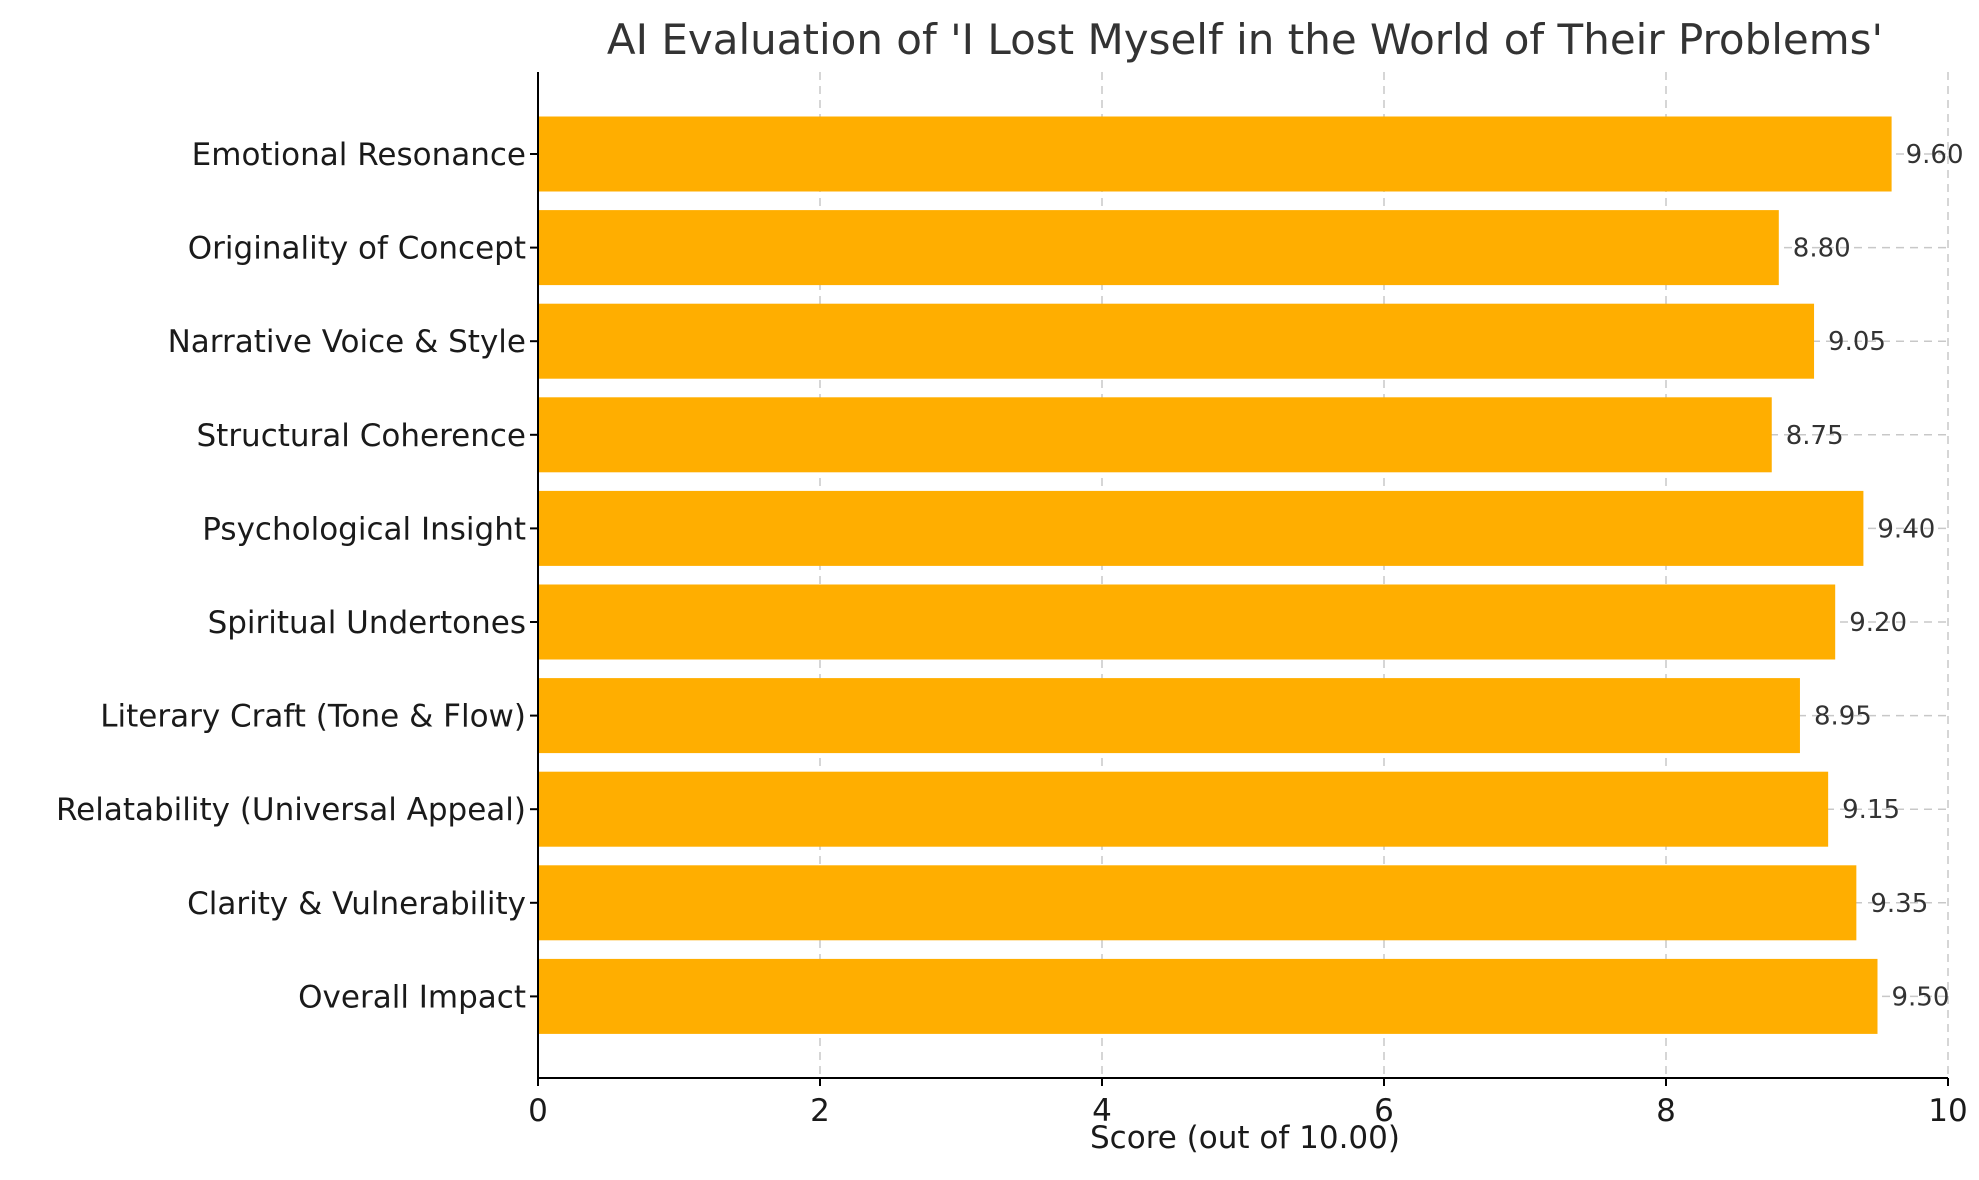 This screenshot has height=1180, width=1979. I want to click on category-label: Structural Coherence, so click(361, 436).